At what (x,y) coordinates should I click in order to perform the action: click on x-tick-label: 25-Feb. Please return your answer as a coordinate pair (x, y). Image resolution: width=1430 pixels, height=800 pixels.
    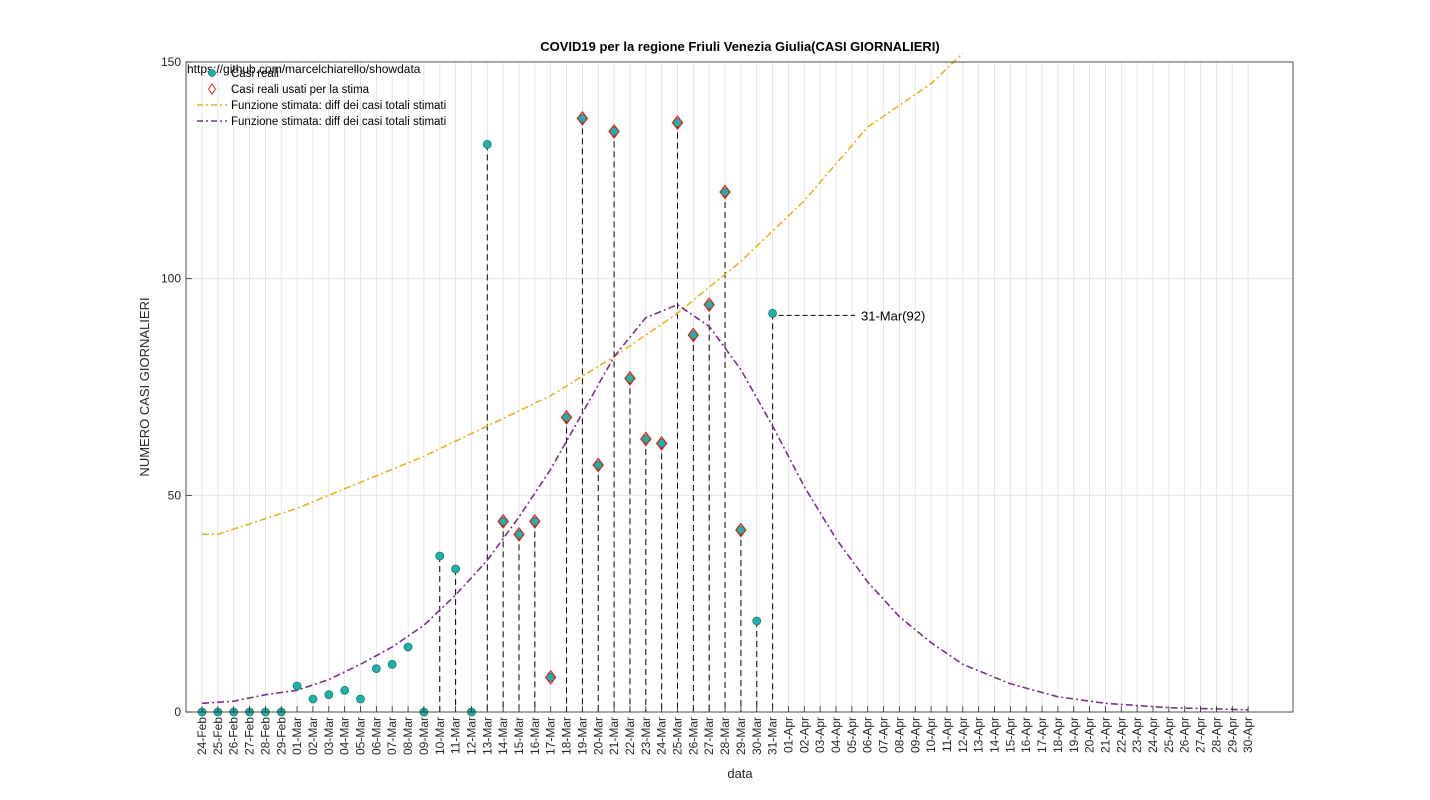
    Looking at the image, I should click on (218, 736).